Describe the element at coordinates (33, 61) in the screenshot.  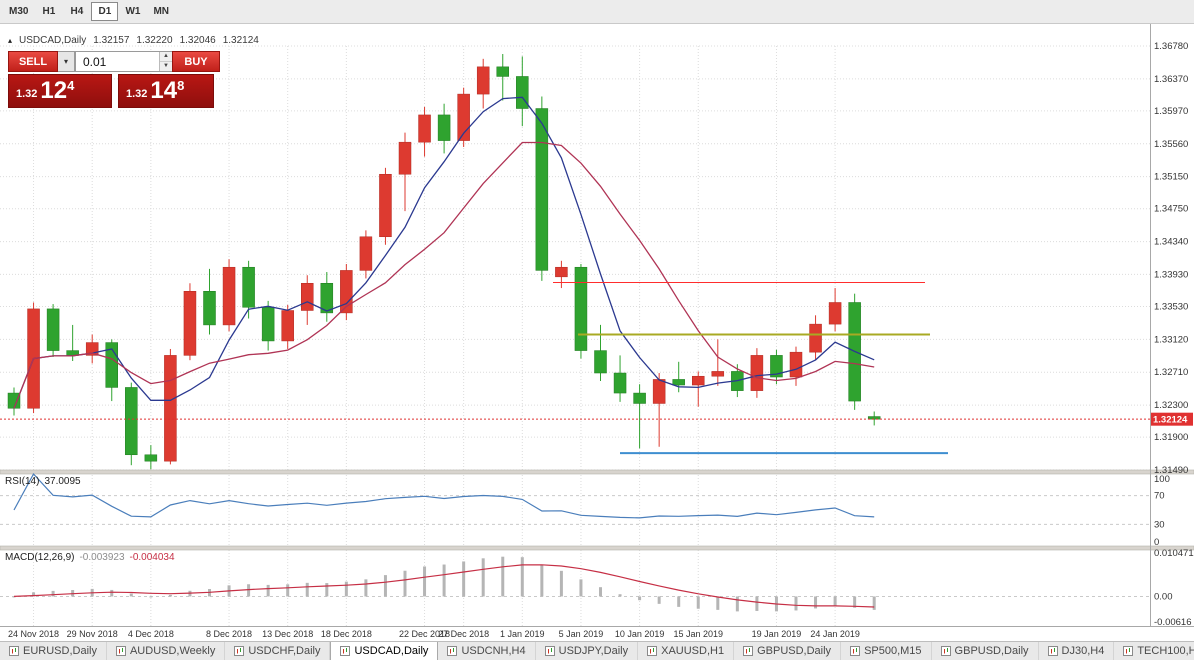
I see `sell-button: SELL` at that location.